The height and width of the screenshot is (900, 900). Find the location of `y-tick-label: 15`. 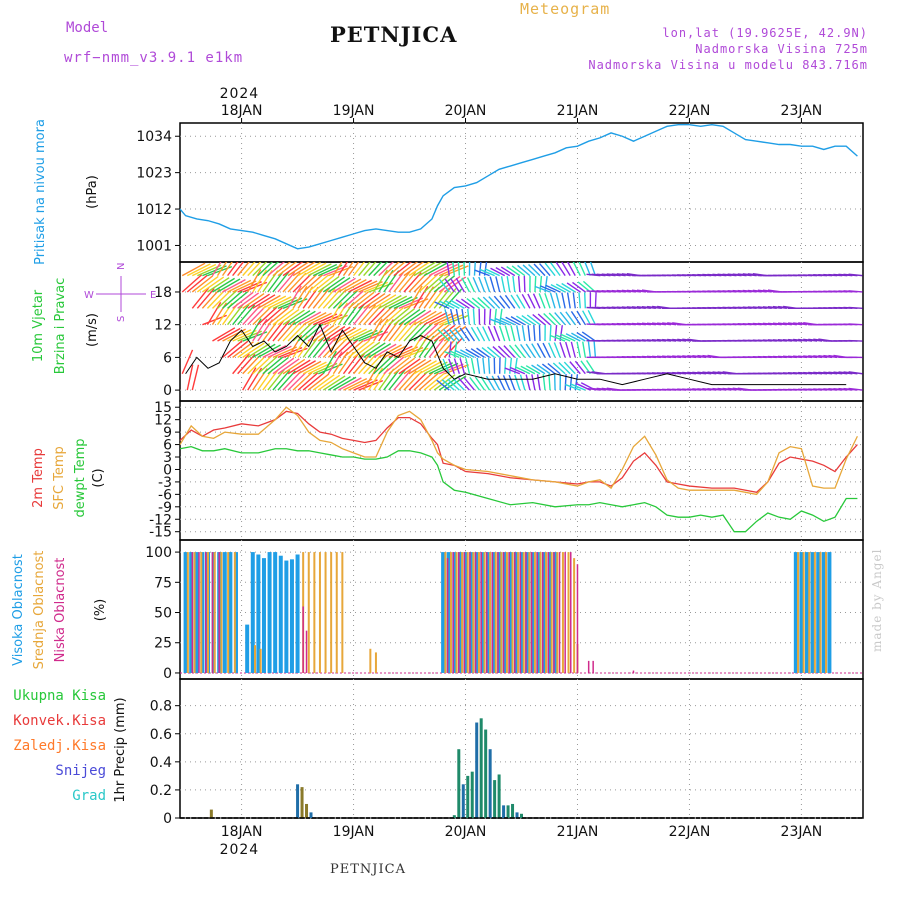

y-tick-label: 15 is located at coordinates (163, 408).